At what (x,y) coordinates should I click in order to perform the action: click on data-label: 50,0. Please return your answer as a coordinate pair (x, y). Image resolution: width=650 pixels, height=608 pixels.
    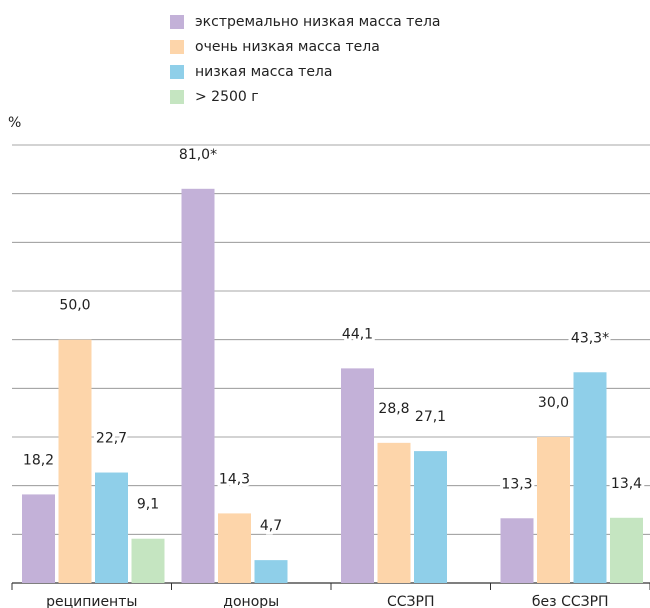
    Looking at the image, I should click on (74, 306).